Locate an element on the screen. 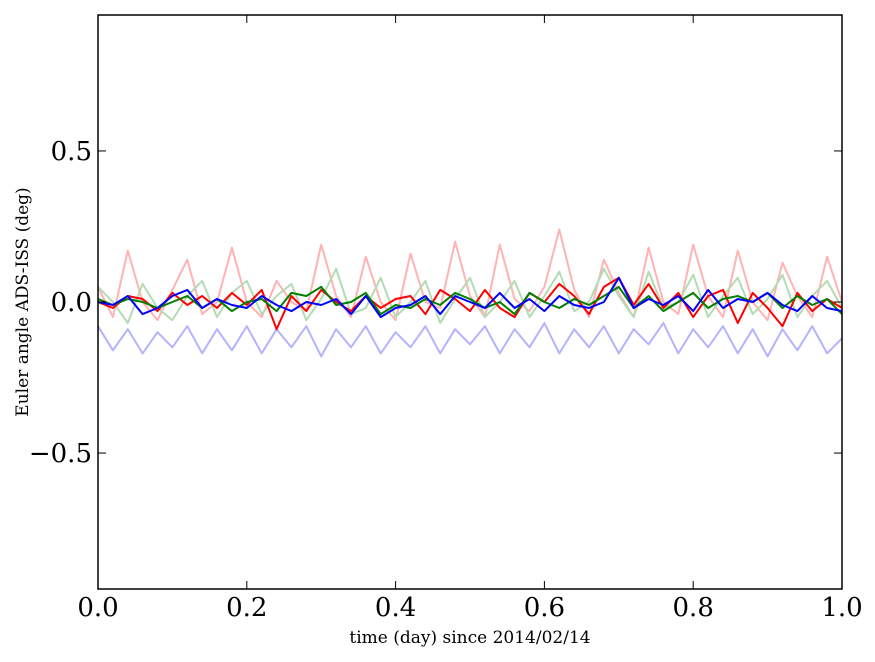  y-axis-label: Euler angle ADS-ISS (deg) is located at coordinates (23, 301).